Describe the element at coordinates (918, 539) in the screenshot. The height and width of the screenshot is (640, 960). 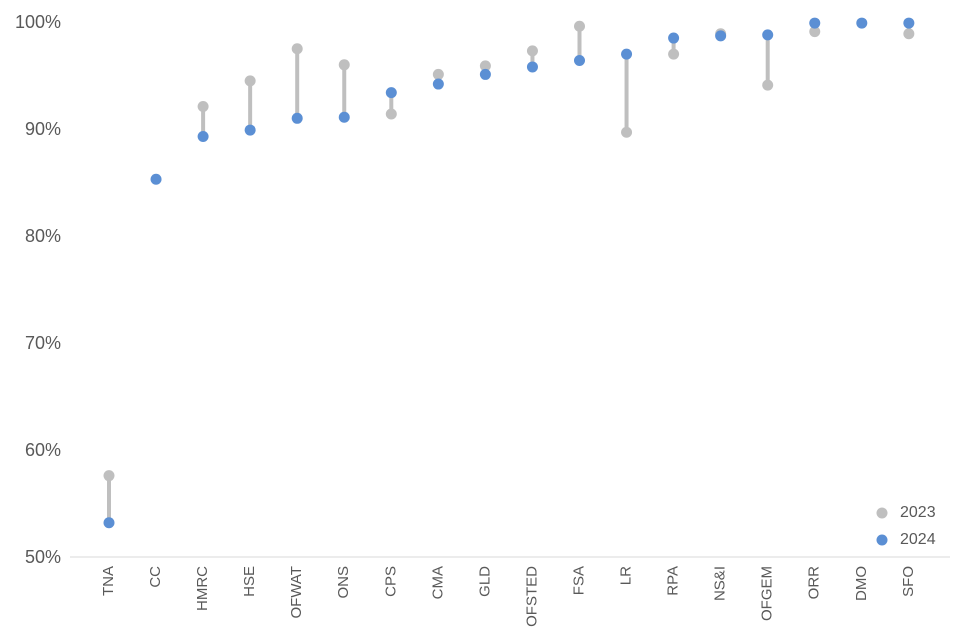
I see `legend-label-2024: 2024` at that location.